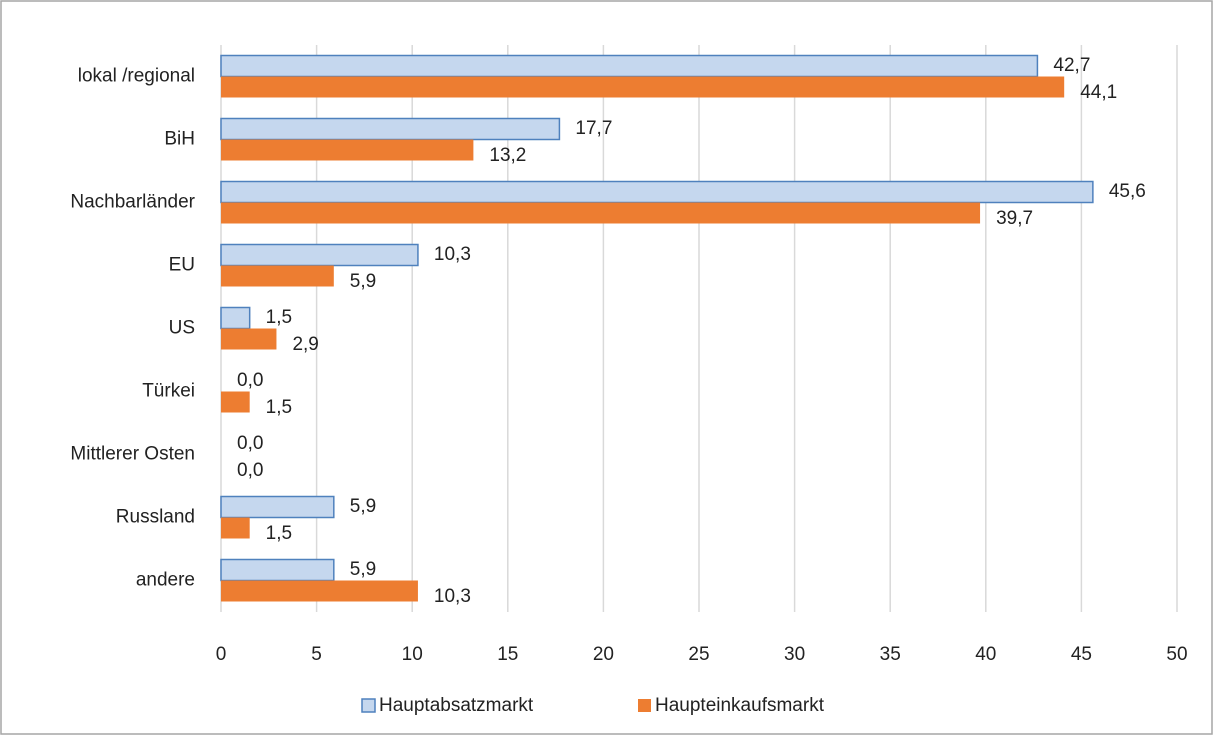 The width and height of the screenshot is (1214, 736). I want to click on x-tick-label: 20, so click(603, 654).